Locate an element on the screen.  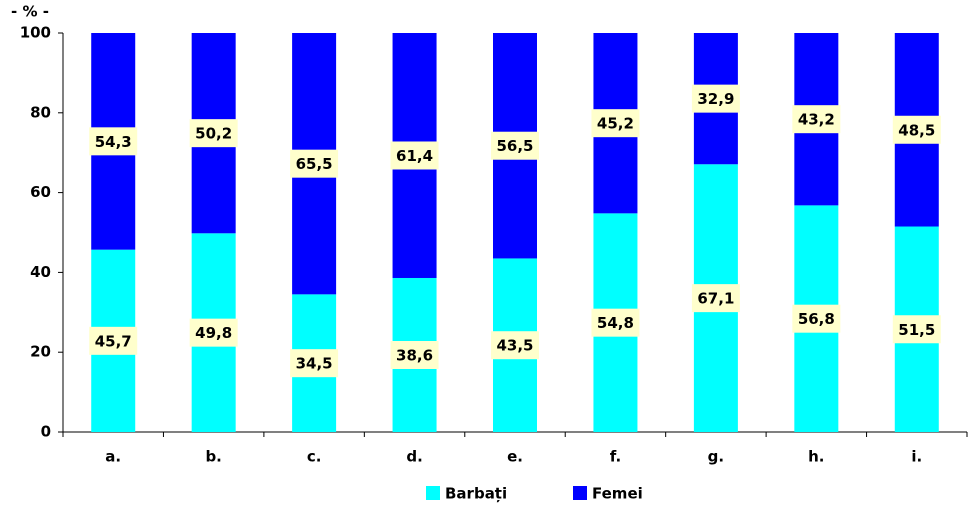
x-tick-label: e. is located at coordinates (515, 457).